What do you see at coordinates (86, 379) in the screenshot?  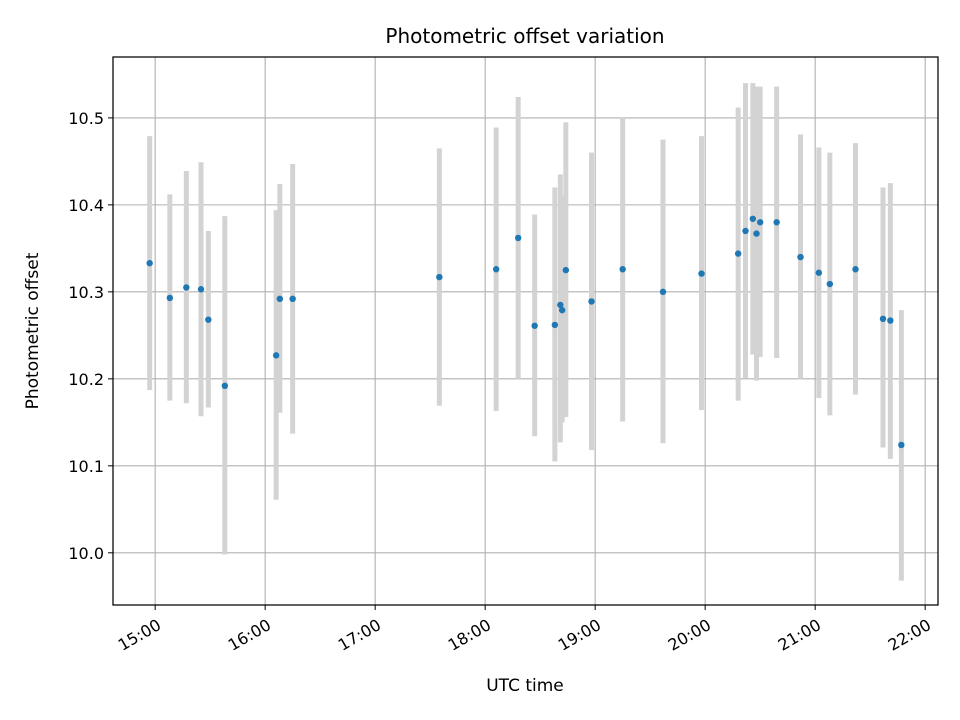 I see `y-tick-label: 10.2` at bounding box center [86, 379].